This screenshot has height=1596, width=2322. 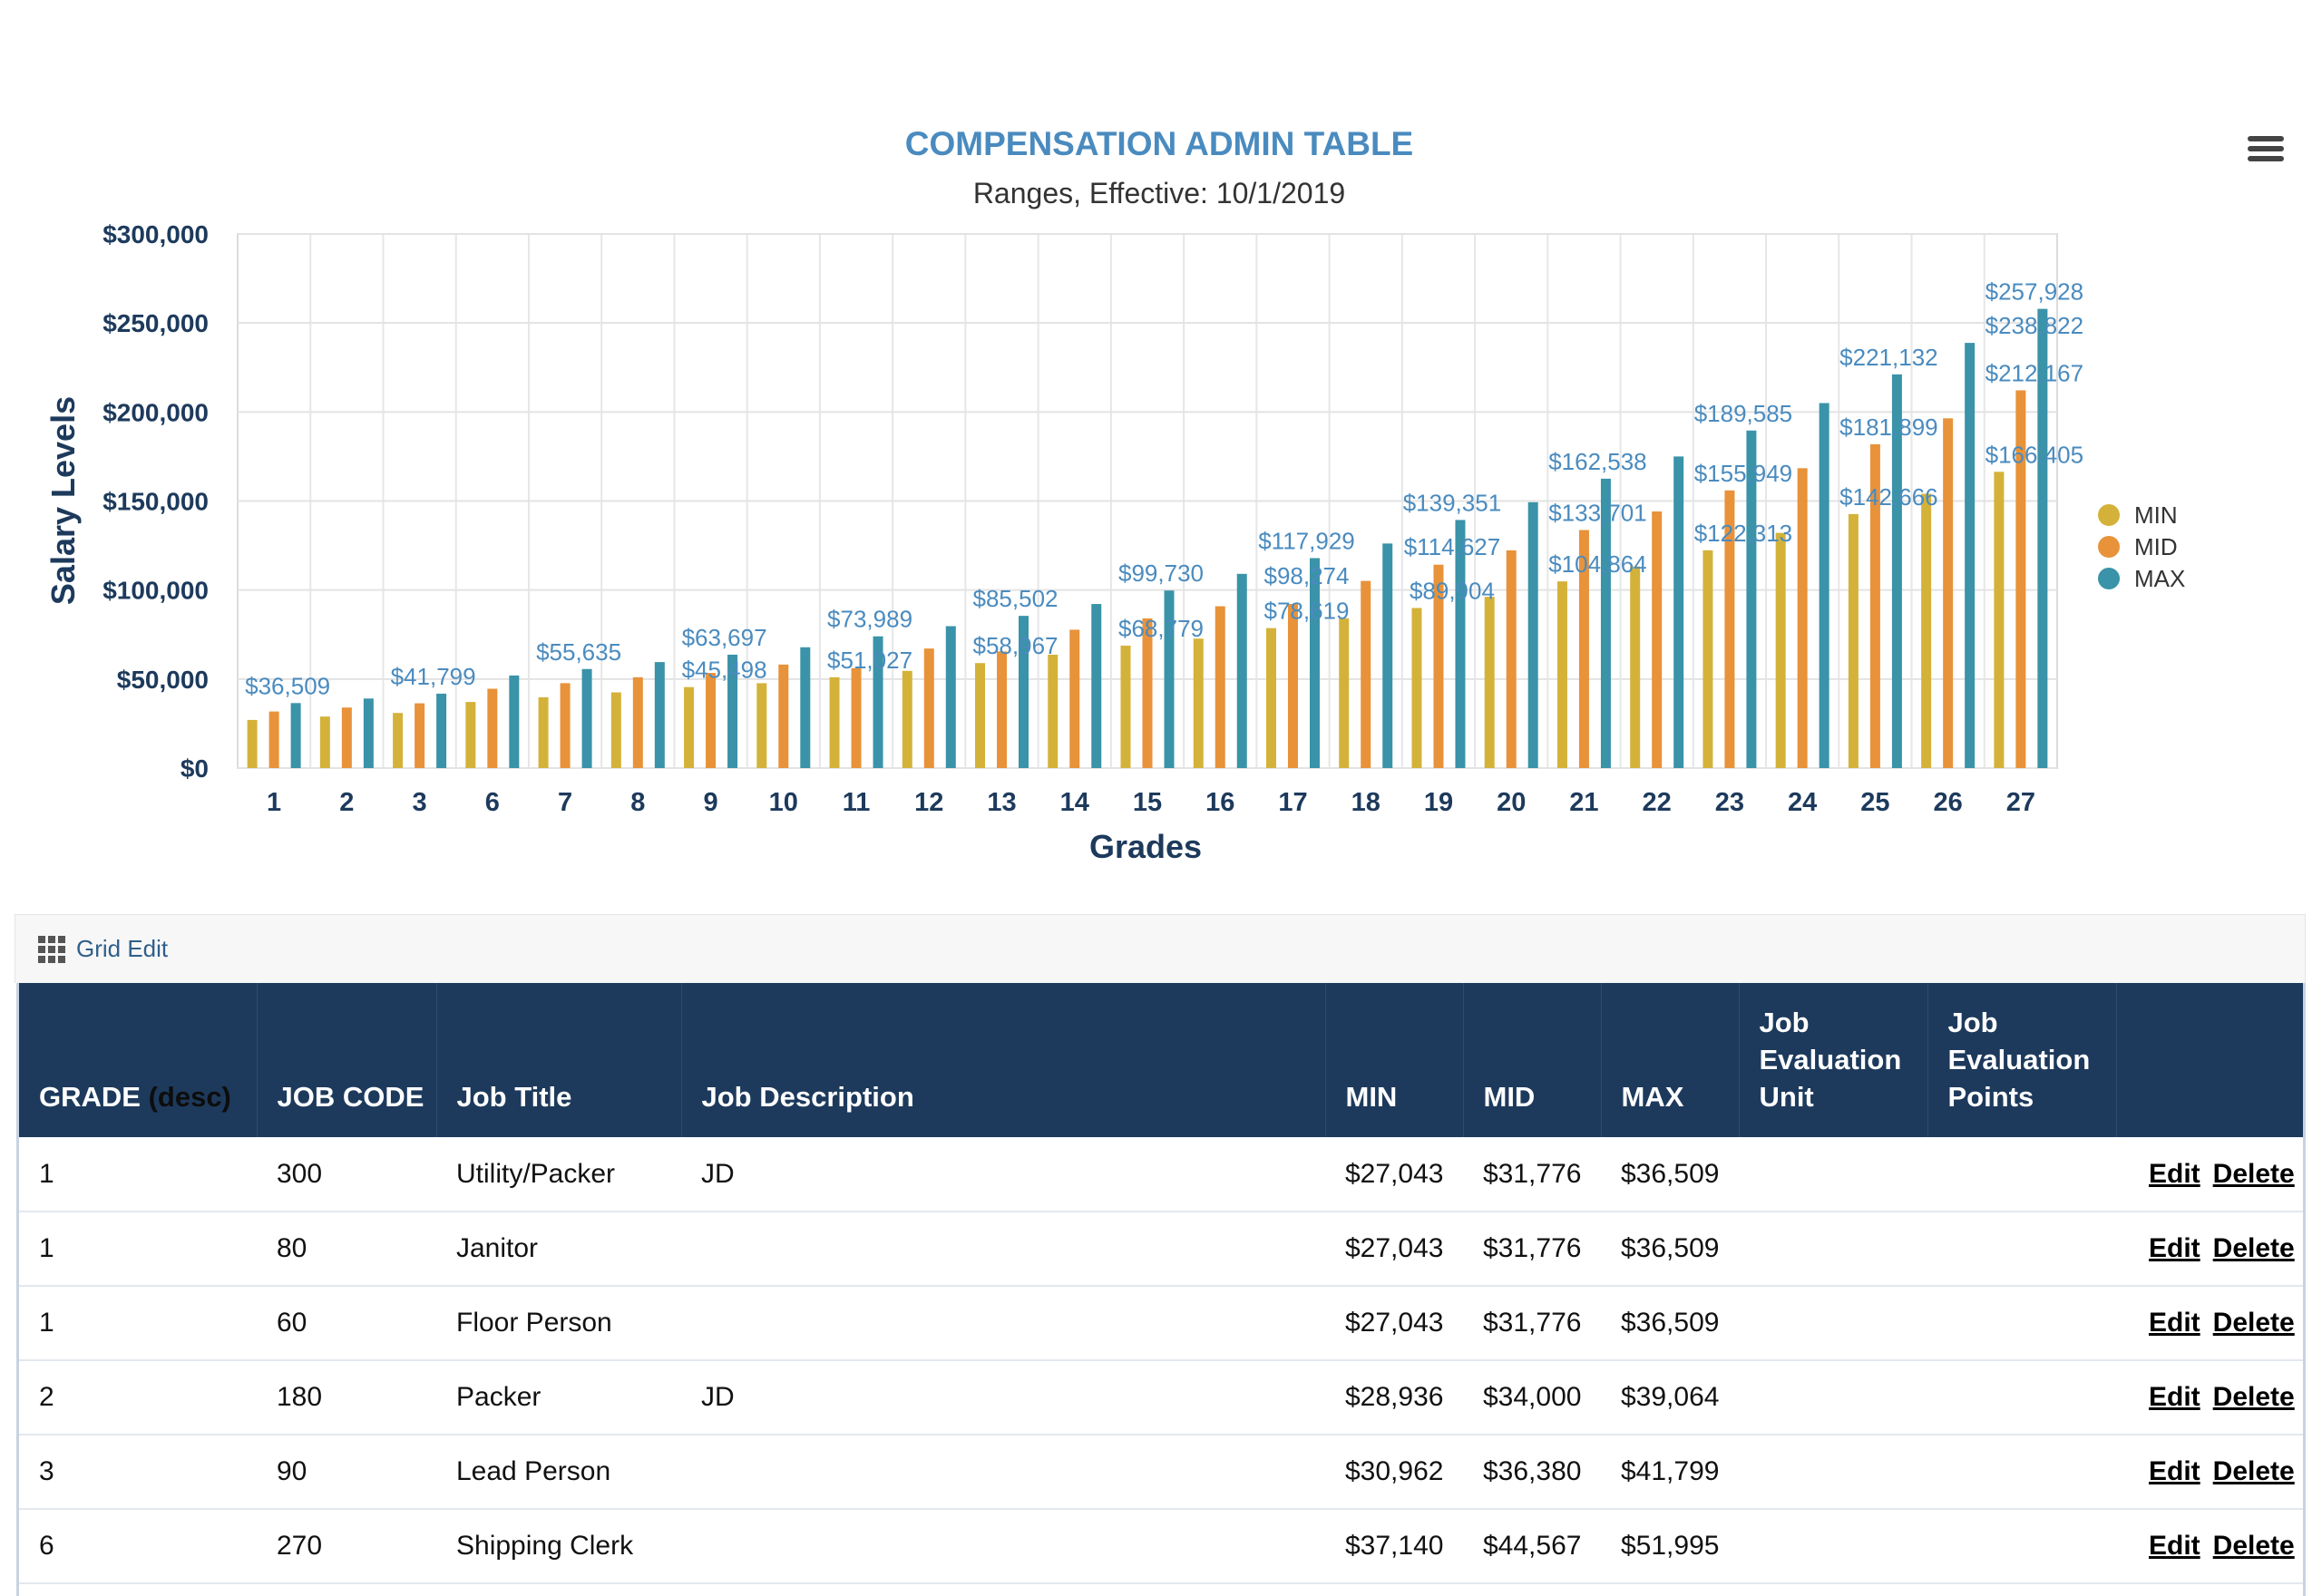 What do you see at coordinates (1004, 1060) in the screenshot?
I see `col-header-job-description: Job Description` at bounding box center [1004, 1060].